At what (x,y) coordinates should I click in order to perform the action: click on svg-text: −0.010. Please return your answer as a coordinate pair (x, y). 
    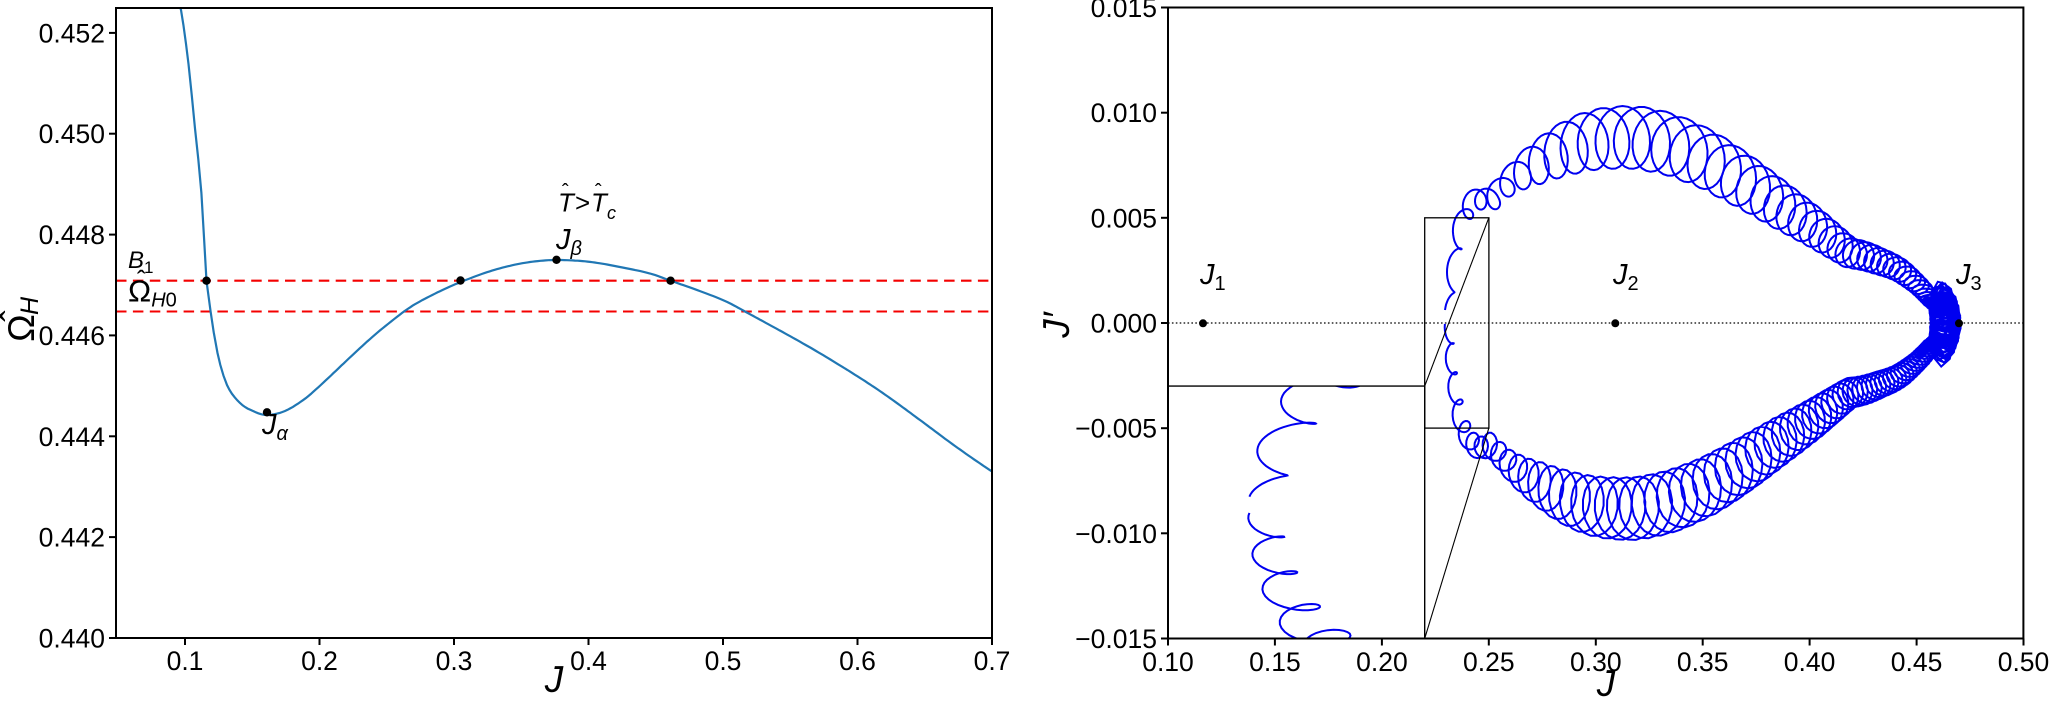
    Looking at the image, I should click on (1116, 534).